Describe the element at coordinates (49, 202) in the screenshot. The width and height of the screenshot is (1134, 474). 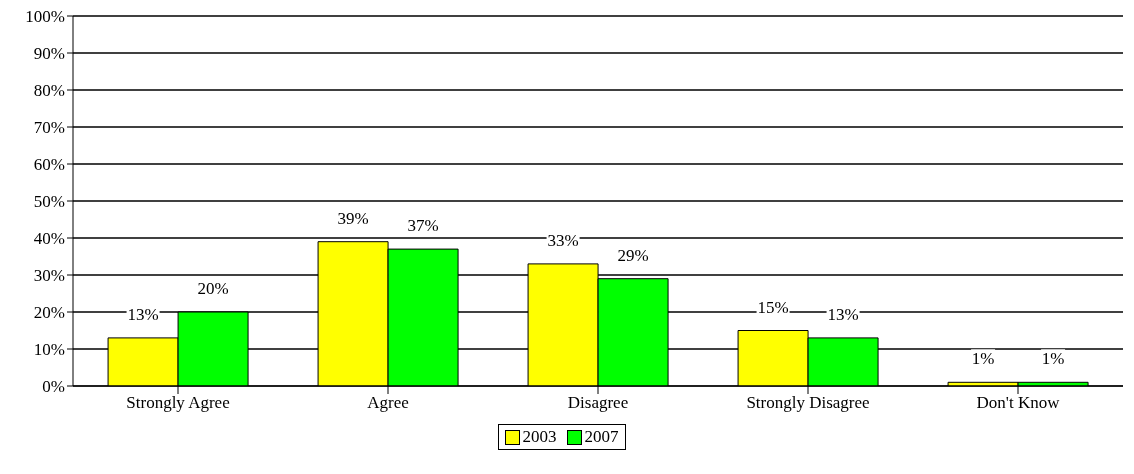
I see `y-tick-label: 50%` at that location.